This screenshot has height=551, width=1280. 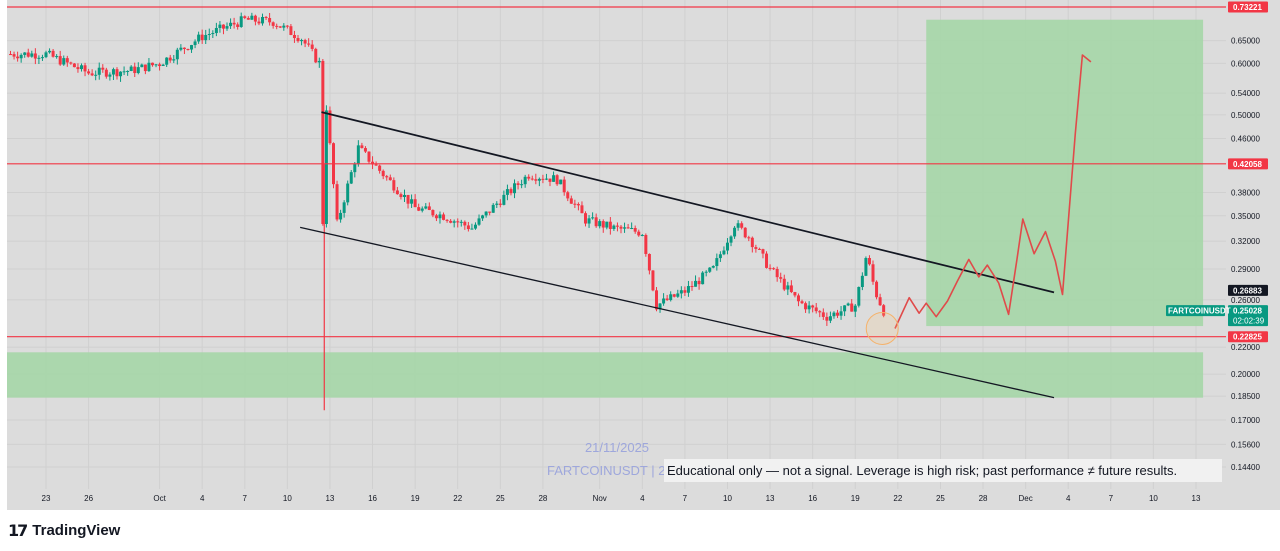 I want to click on price-label-bg, so click(x=1248, y=164).